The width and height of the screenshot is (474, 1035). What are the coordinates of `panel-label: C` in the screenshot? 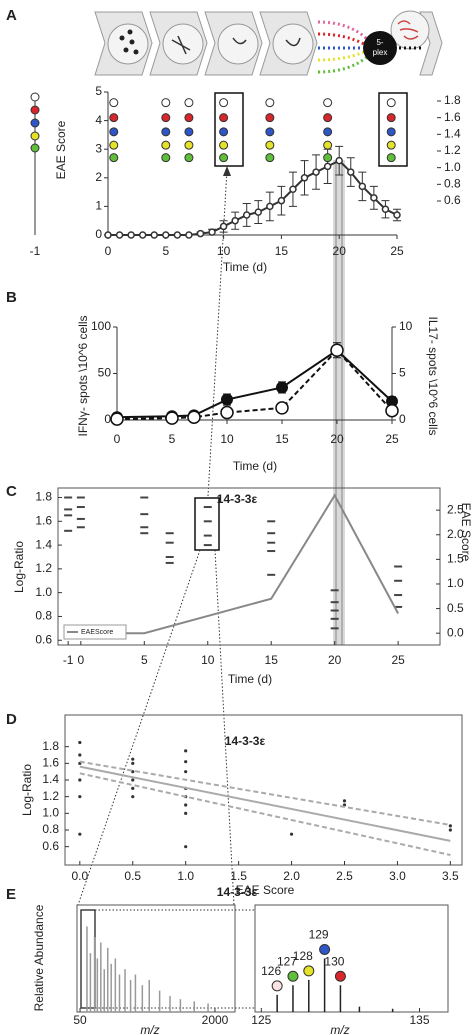 It's located at (11, 491).